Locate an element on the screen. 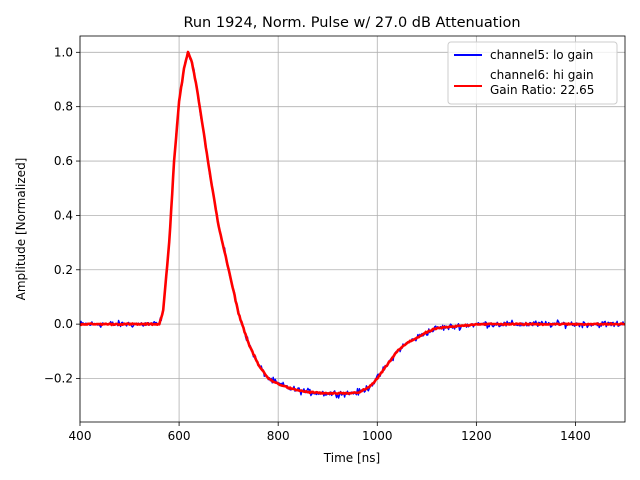 The image size is (640, 480). y-axis-label: Amplitude [Normalized] is located at coordinates (21, 229).